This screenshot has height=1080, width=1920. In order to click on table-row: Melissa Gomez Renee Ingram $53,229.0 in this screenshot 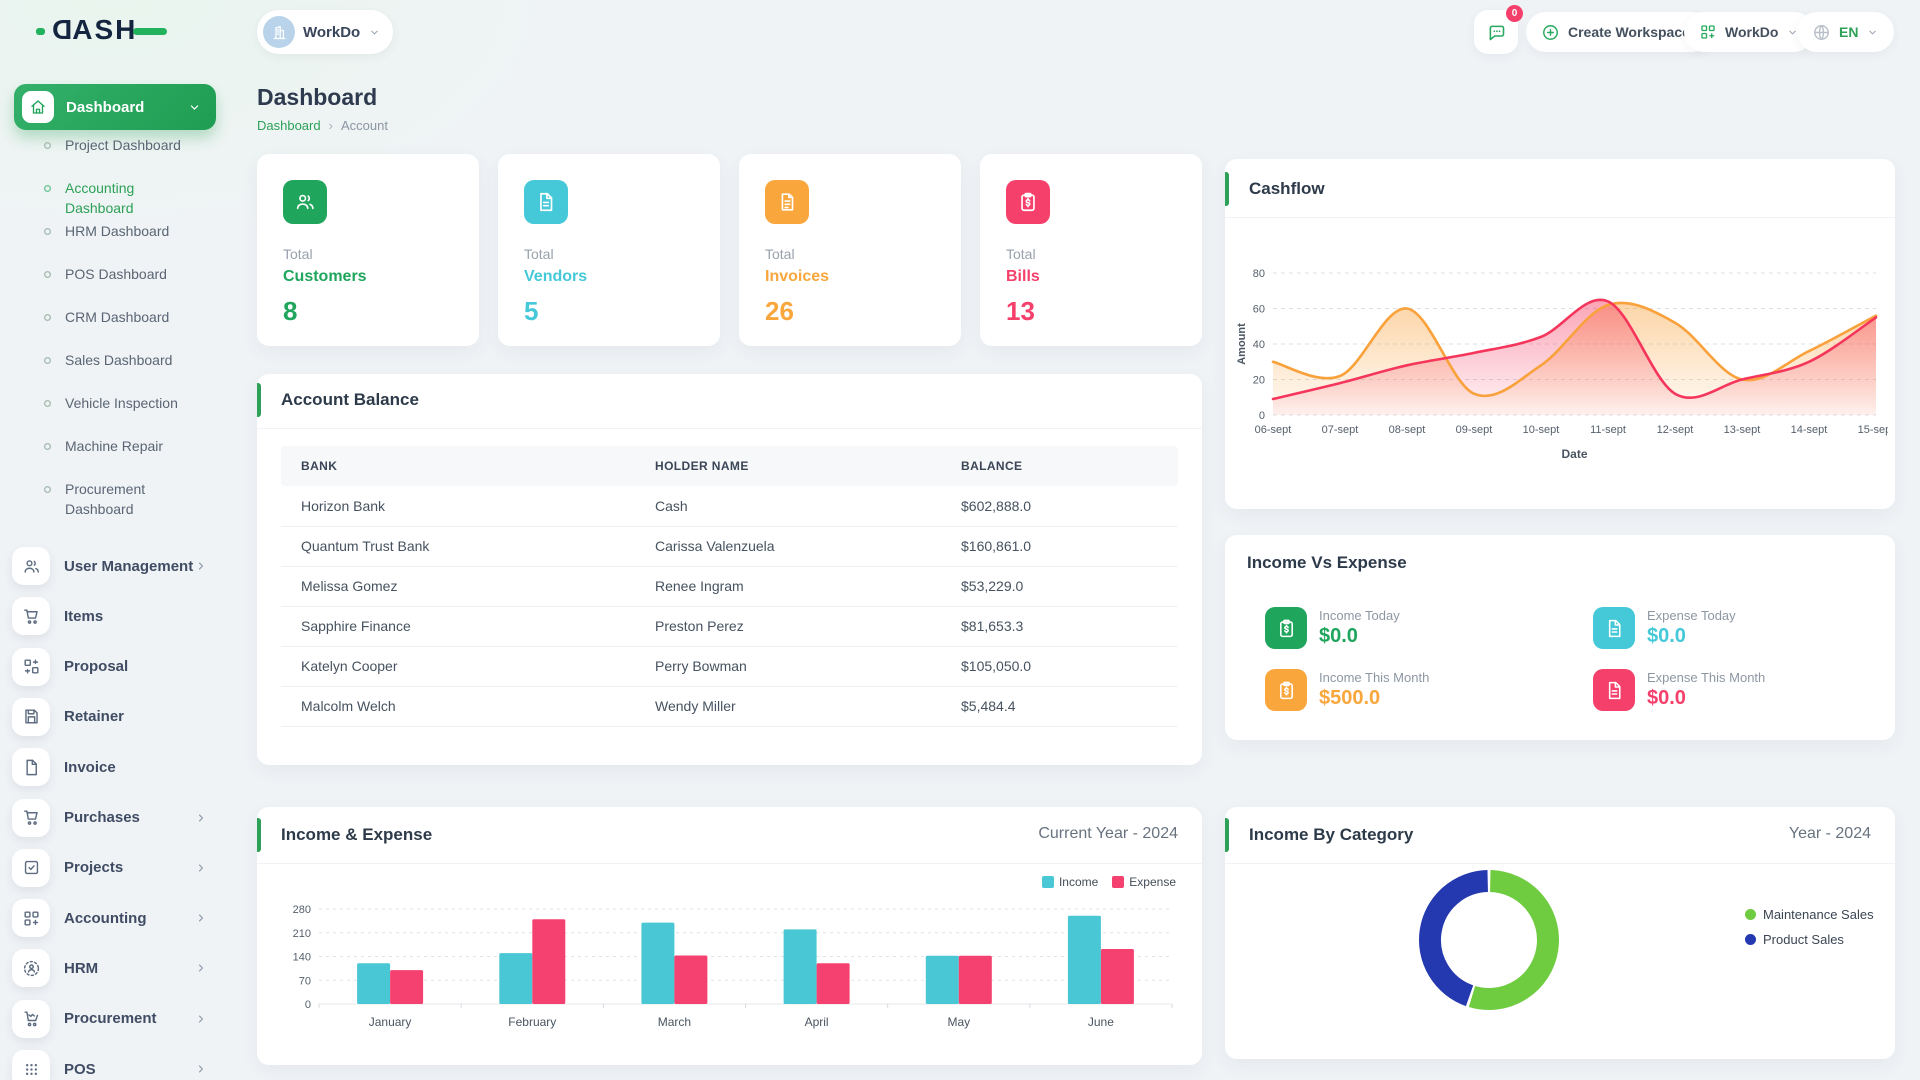, I will do `click(729, 586)`.